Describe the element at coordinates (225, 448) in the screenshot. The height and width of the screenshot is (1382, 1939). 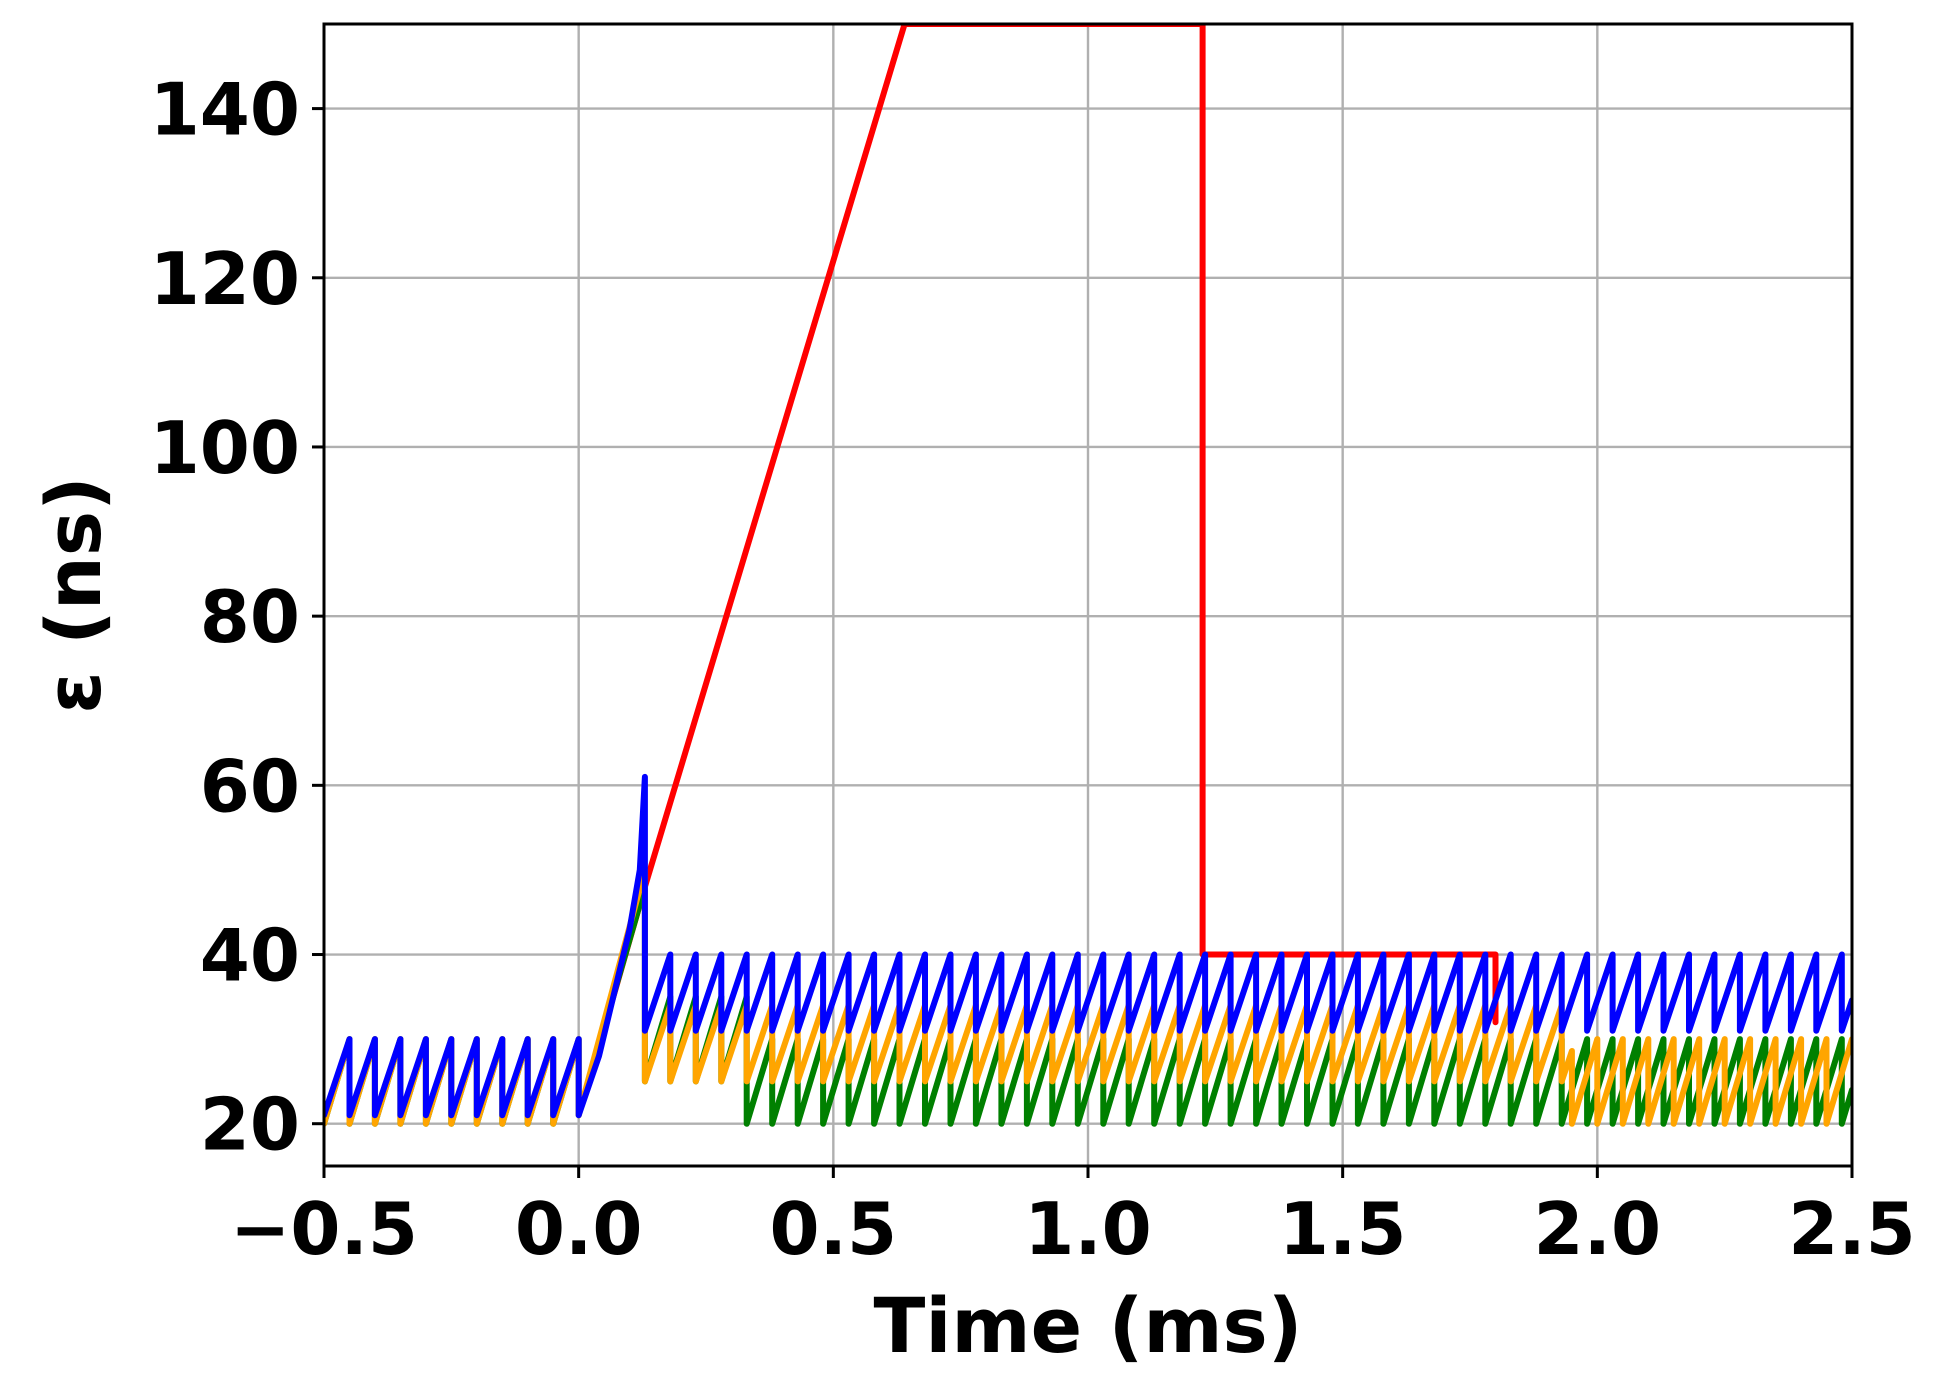
I see `y-tick-label: 100` at that location.